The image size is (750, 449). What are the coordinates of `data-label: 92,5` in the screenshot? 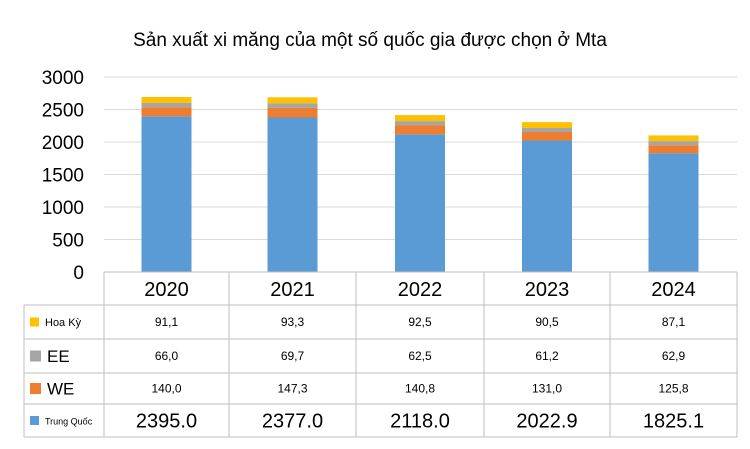 It's located at (420, 322).